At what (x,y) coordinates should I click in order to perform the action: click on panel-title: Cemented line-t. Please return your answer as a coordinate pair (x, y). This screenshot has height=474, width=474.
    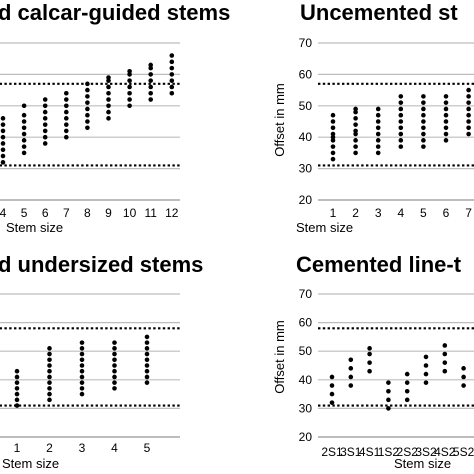
    Looking at the image, I should click on (379, 264).